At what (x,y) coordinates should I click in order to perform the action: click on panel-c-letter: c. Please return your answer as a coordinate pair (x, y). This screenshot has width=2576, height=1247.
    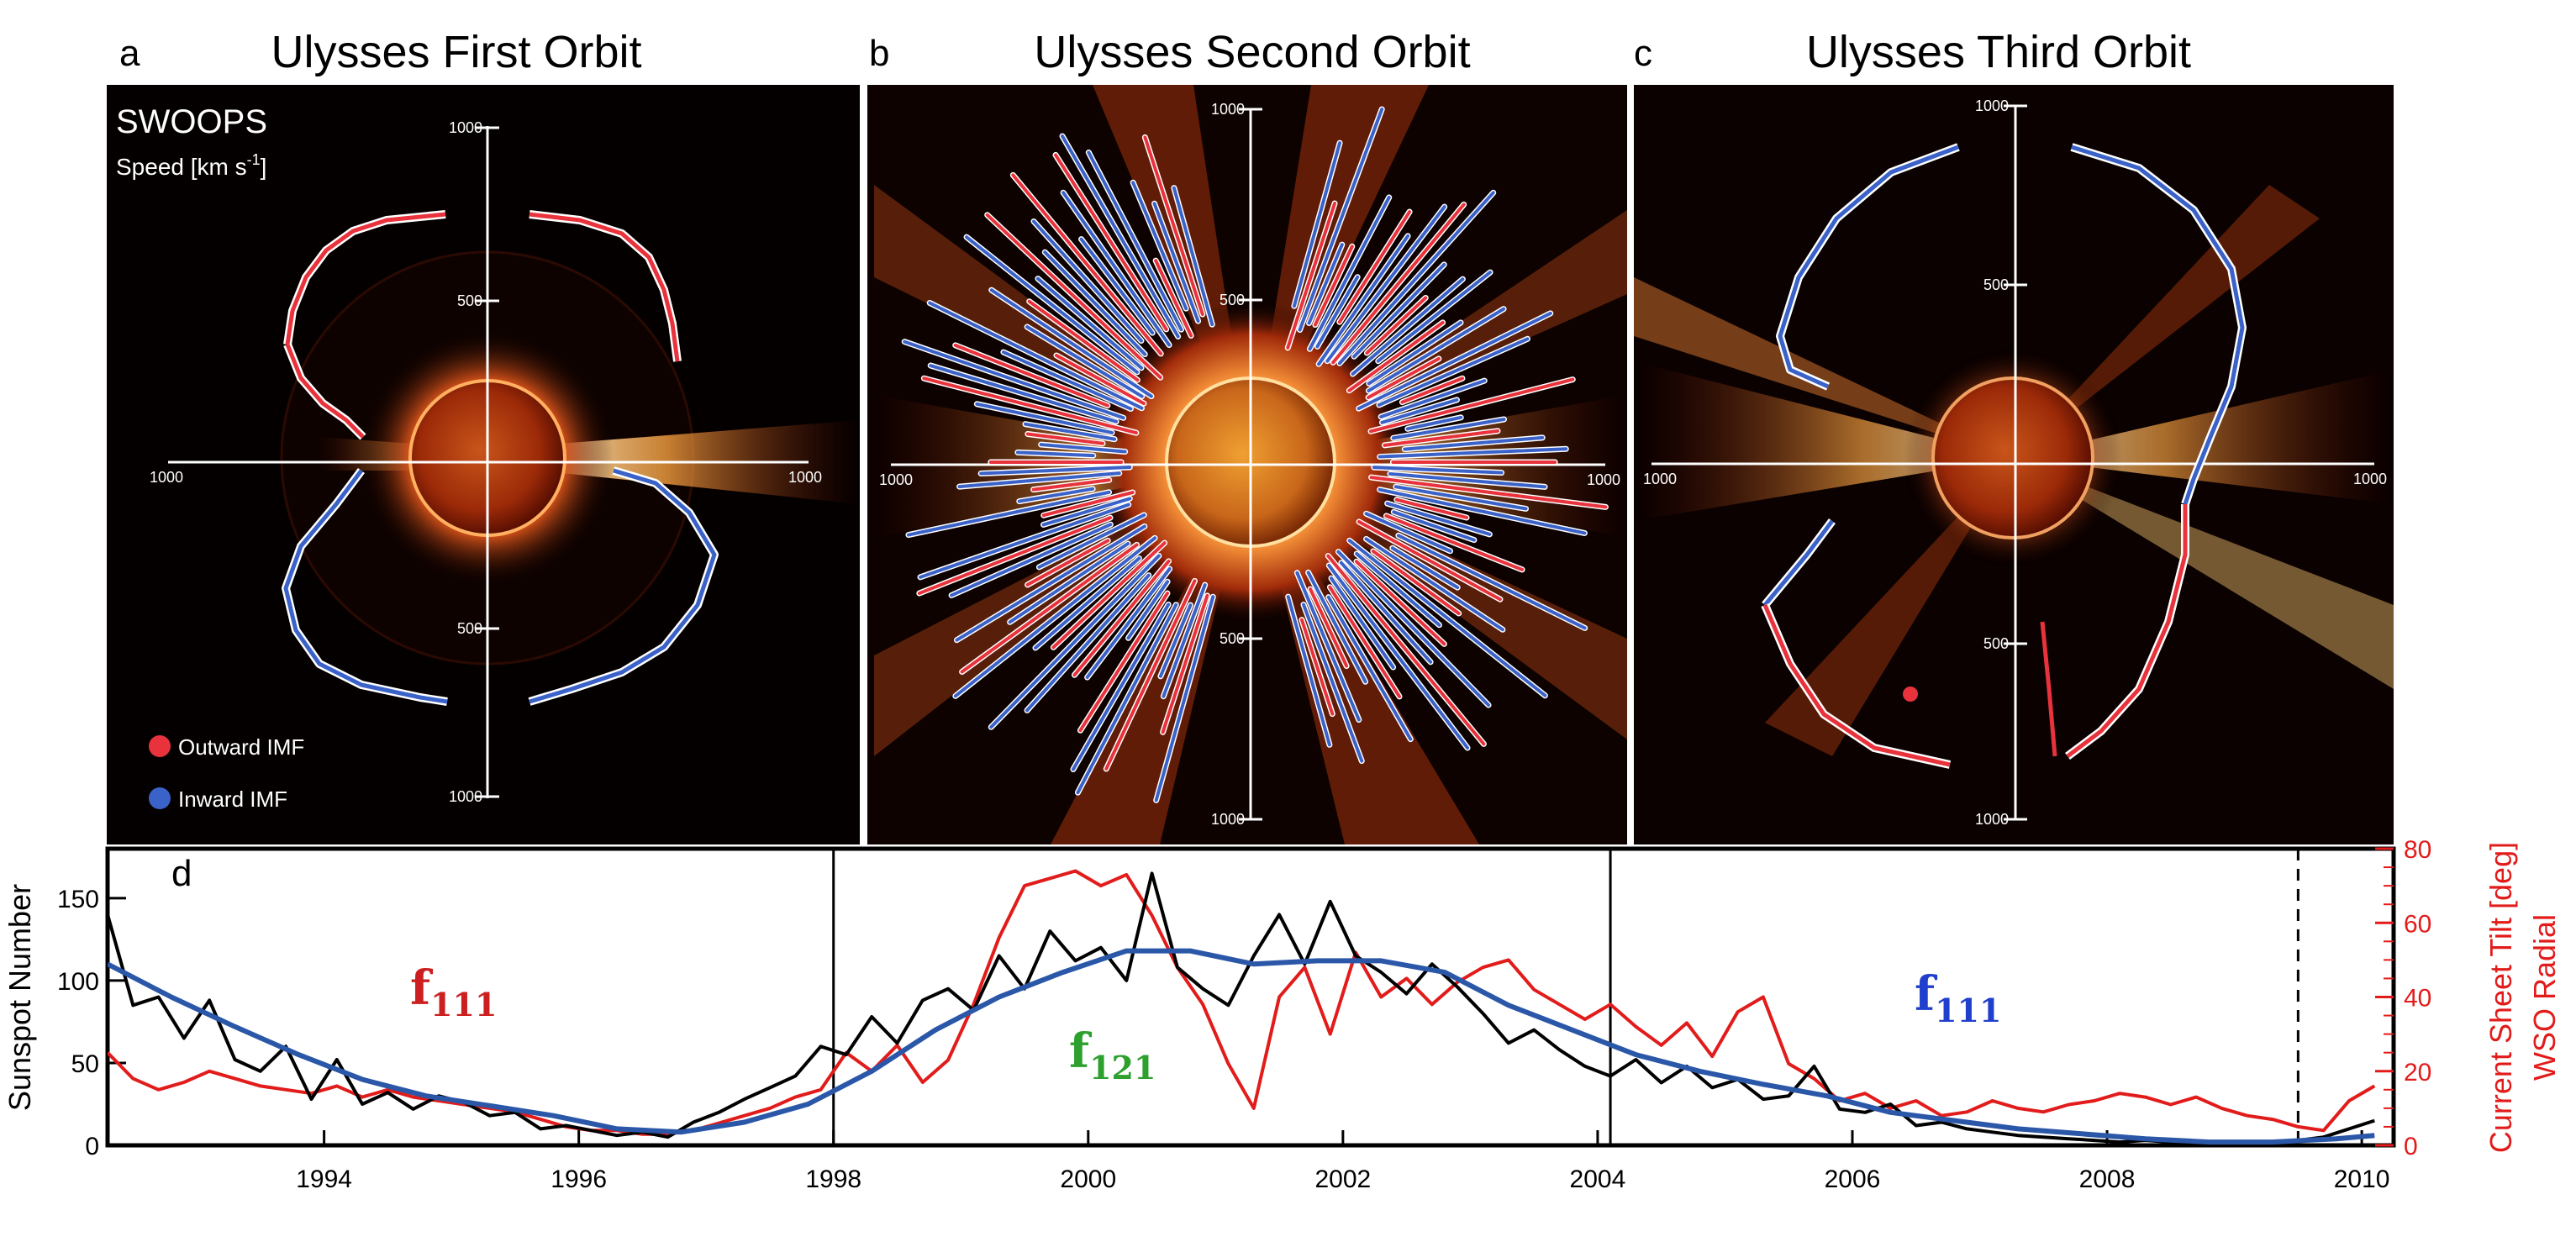
    Looking at the image, I should click on (1643, 53).